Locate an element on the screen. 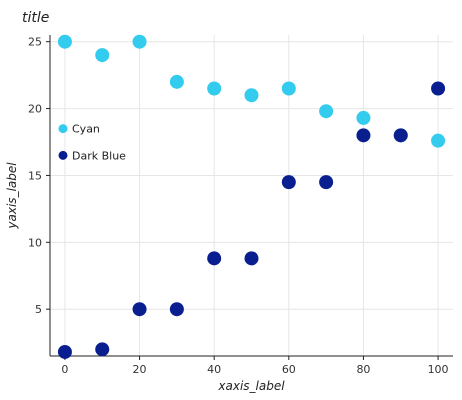 The height and width of the screenshot is (400, 462). legend-cyan-swatch is located at coordinates (63, 129).